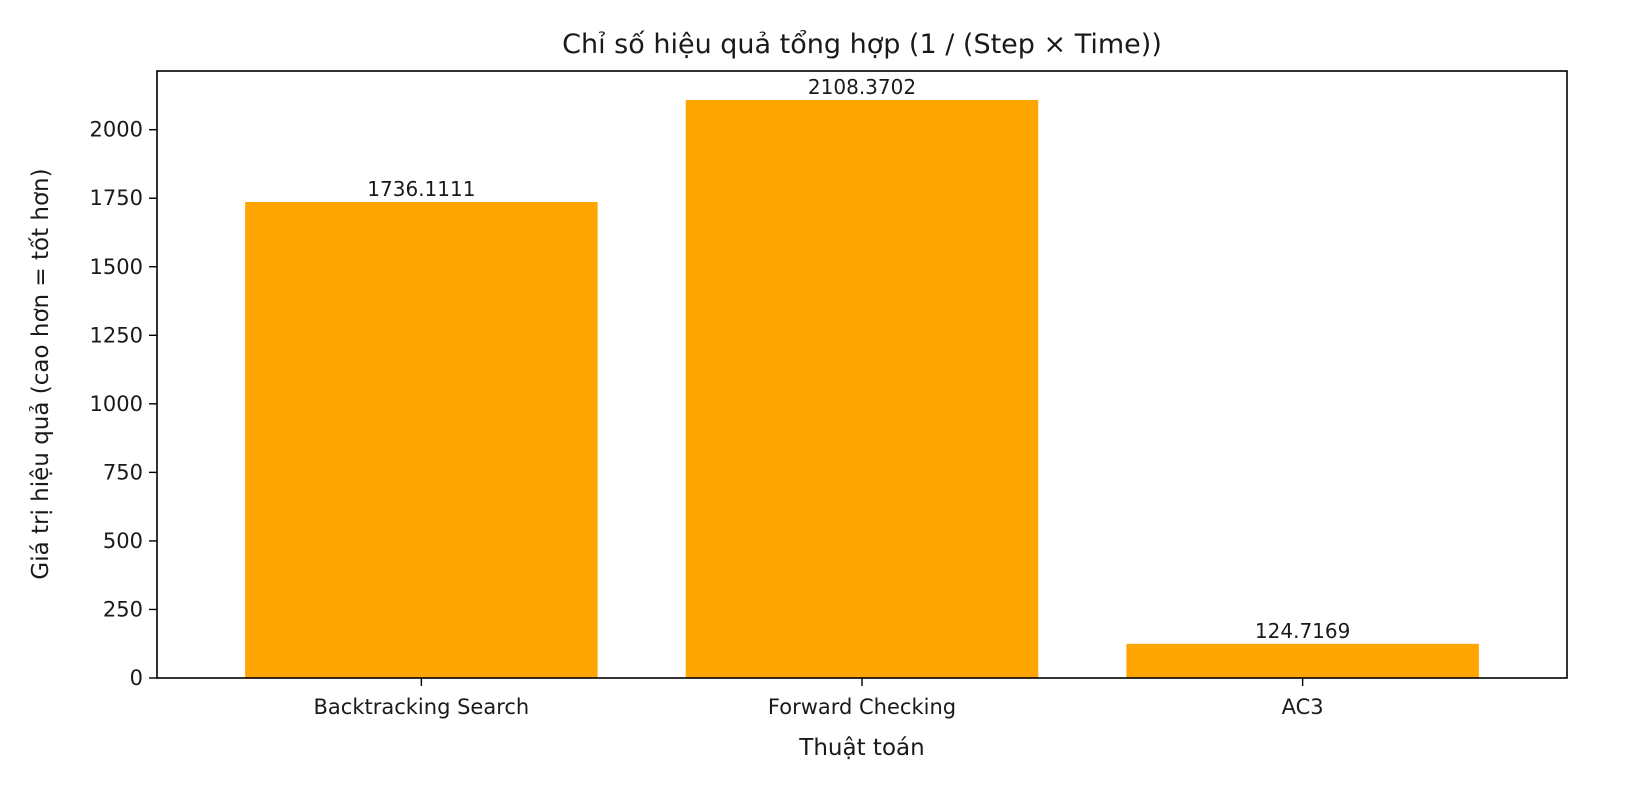  Describe the element at coordinates (861, 748) in the screenshot. I see `x-axis-label: Thuật toán` at that location.